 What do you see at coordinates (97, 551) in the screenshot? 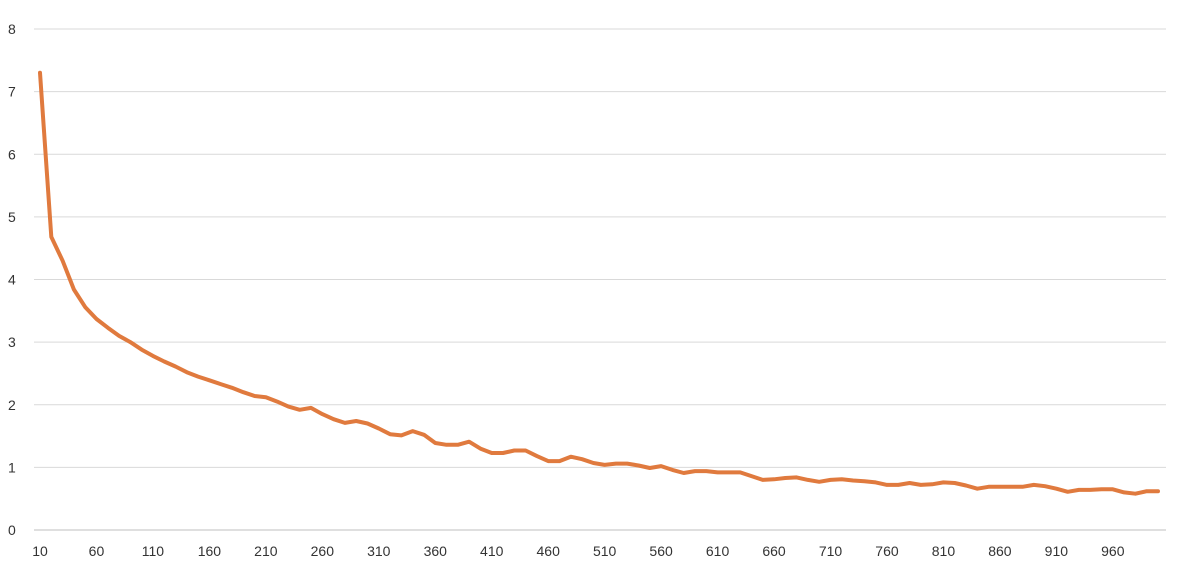
I see `x-tick-label: 60` at bounding box center [97, 551].